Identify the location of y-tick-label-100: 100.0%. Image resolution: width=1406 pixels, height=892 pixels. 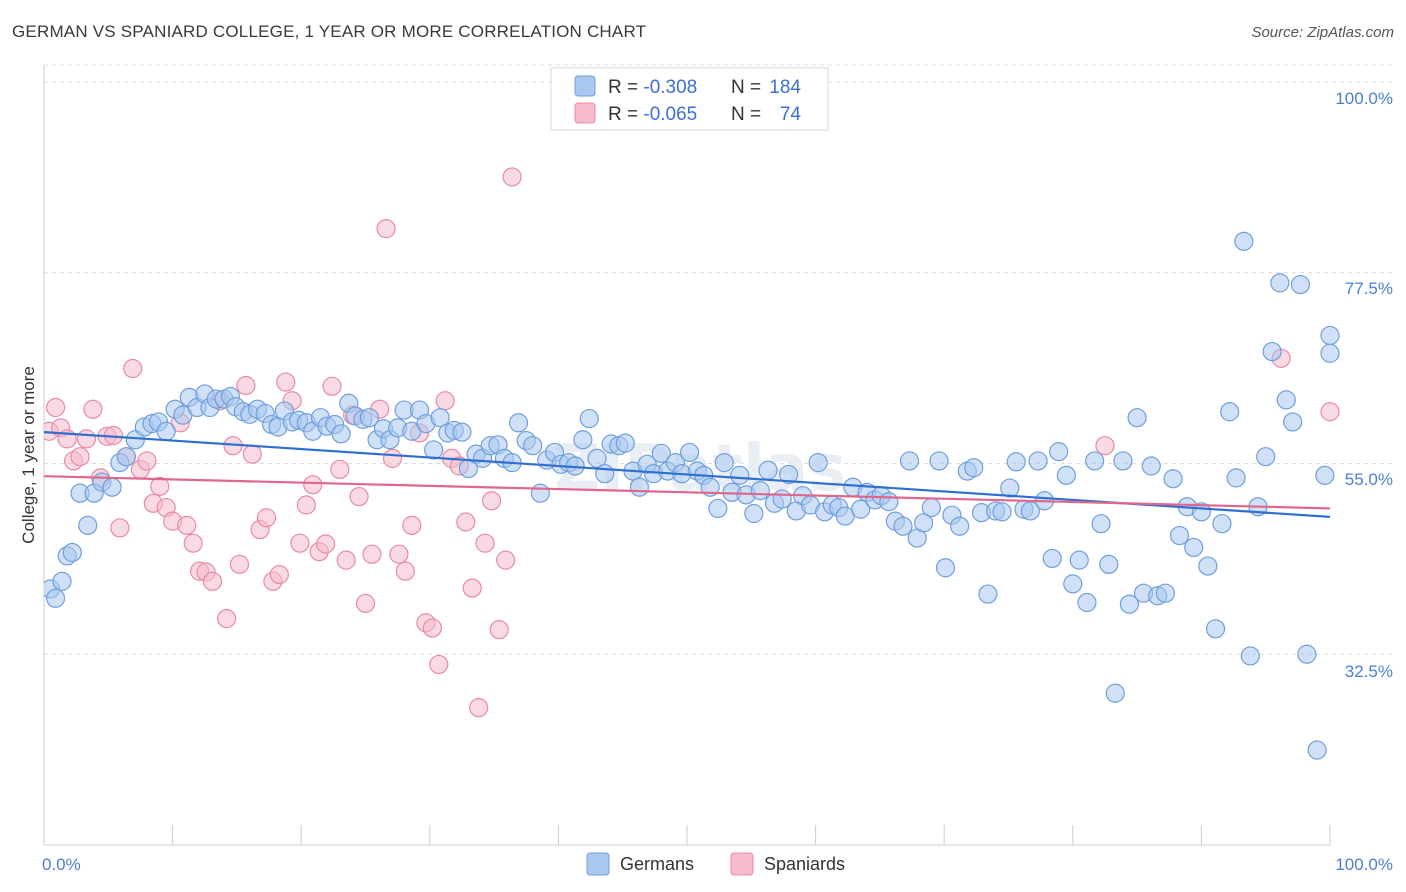
(1364, 98).